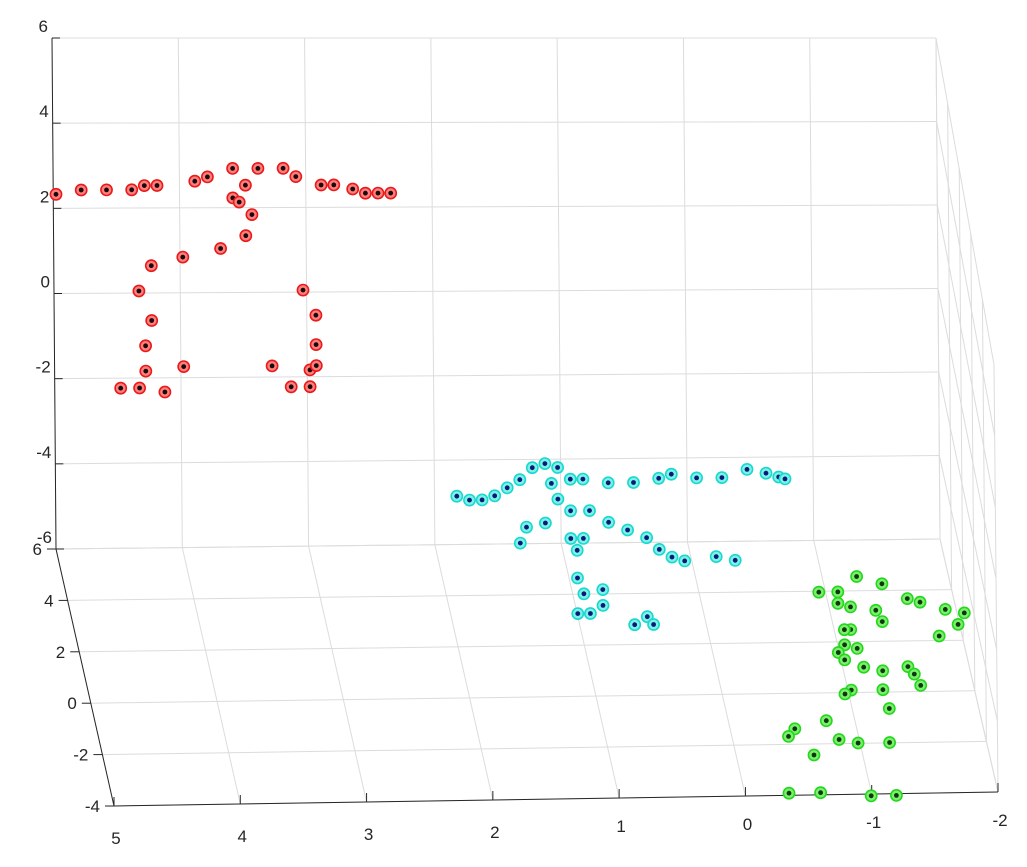 This screenshot has height=867, width=1027. What do you see at coordinates (92, 806) in the screenshot?
I see `y-tick-label: -4` at bounding box center [92, 806].